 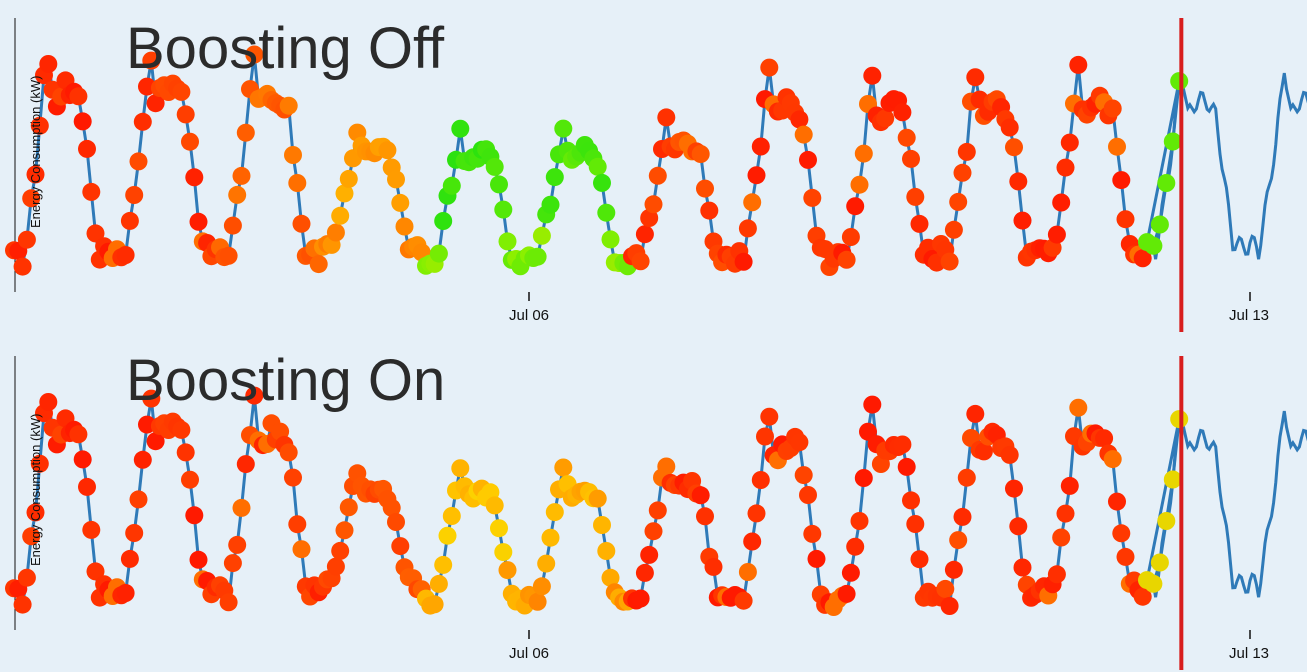 What do you see at coordinates (35, 489) in the screenshot?
I see `y-axis-label-on: Energy Consumption (kW)` at bounding box center [35, 489].